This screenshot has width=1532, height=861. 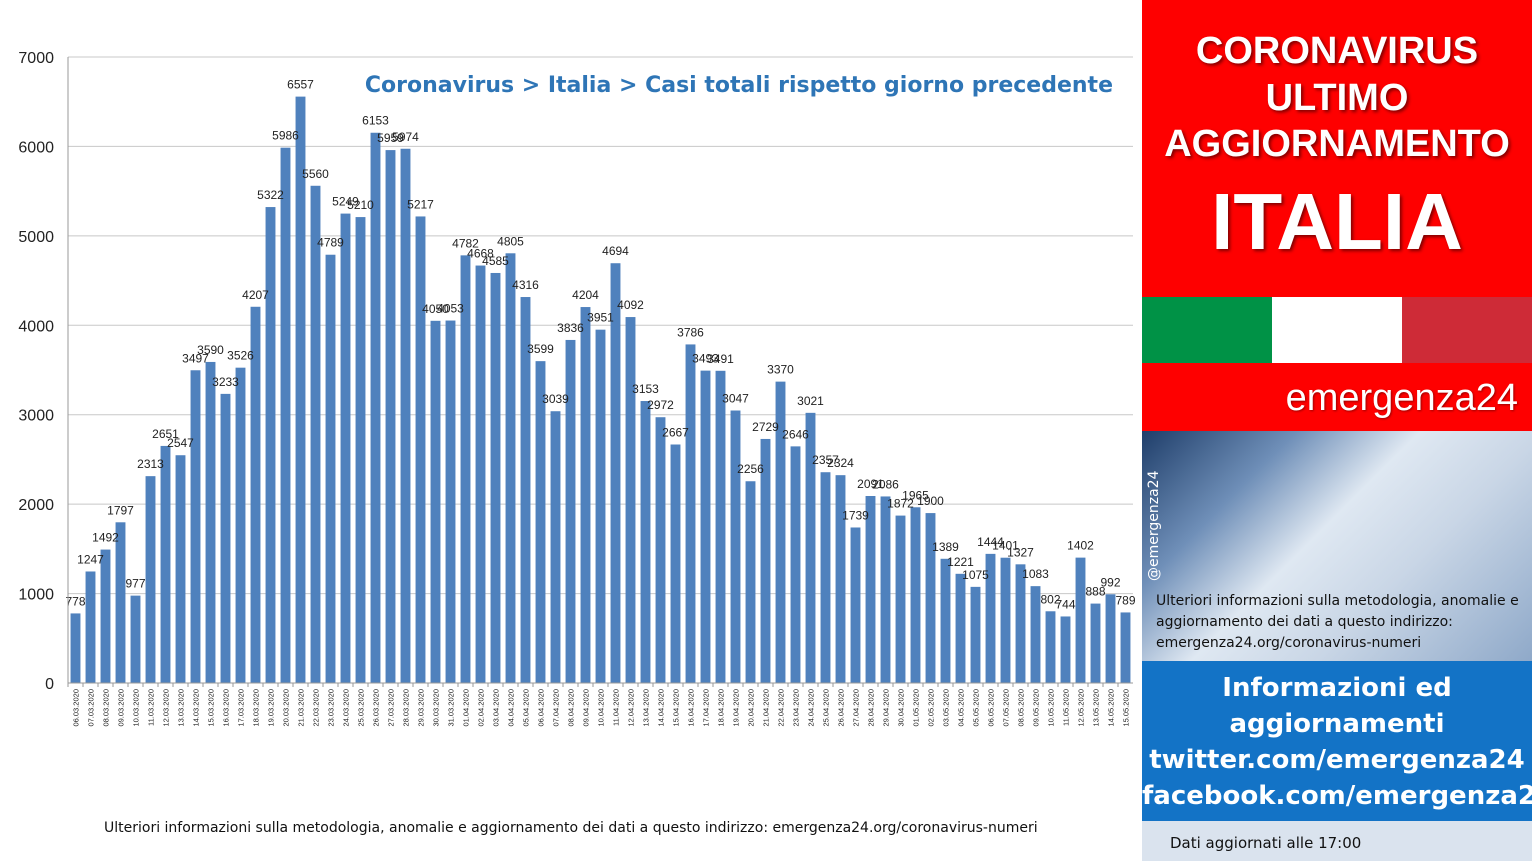 I want to click on data-label: 6557, so click(x=300, y=85).